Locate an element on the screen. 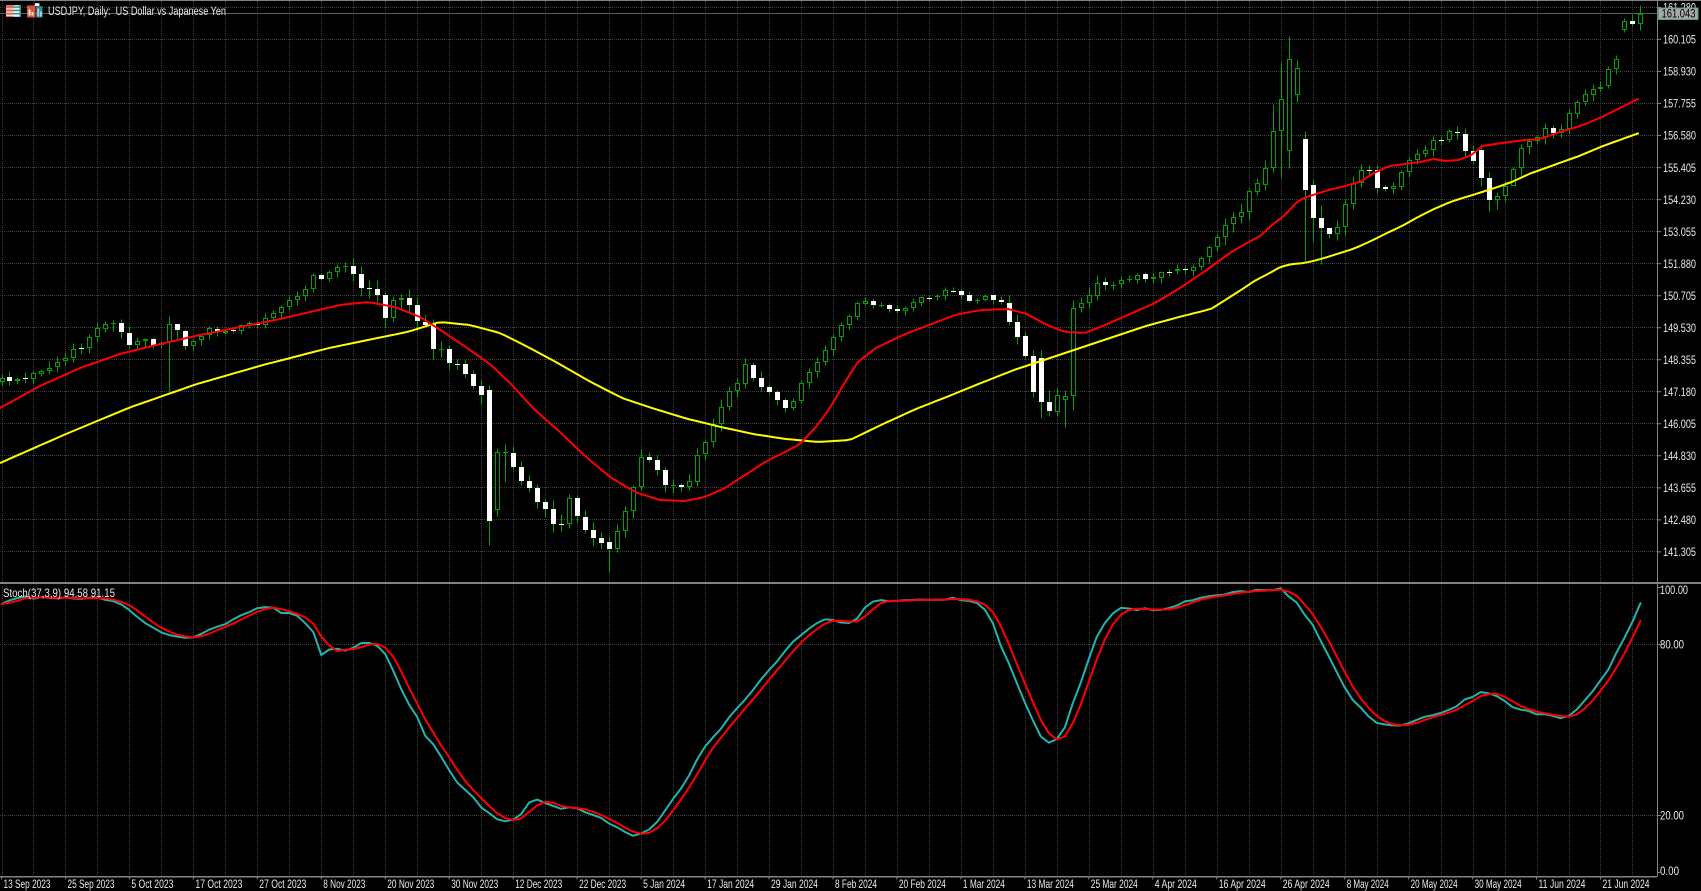 The height and width of the screenshot is (891, 1701). svg-text: 147.180 is located at coordinates (1679, 392).